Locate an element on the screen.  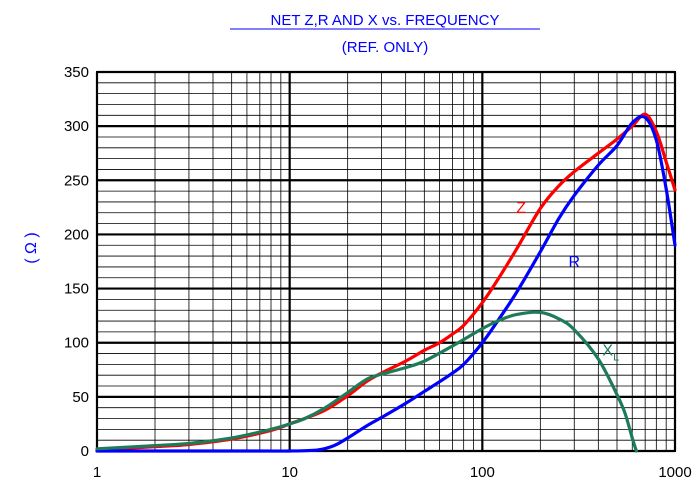
y-tick-label: 150 is located at coordinates (76, 289).